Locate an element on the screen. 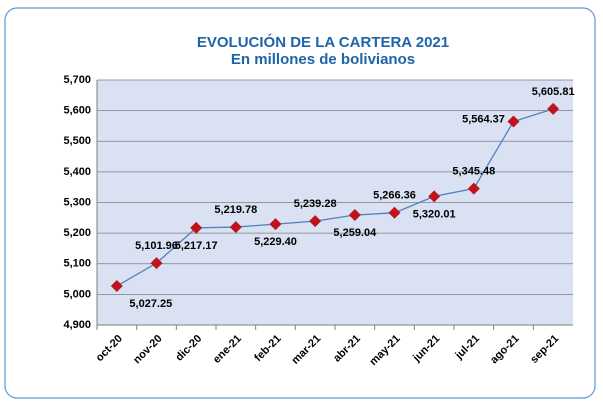  y-tick-label: 5,600 is located at coordinates (77, 111).